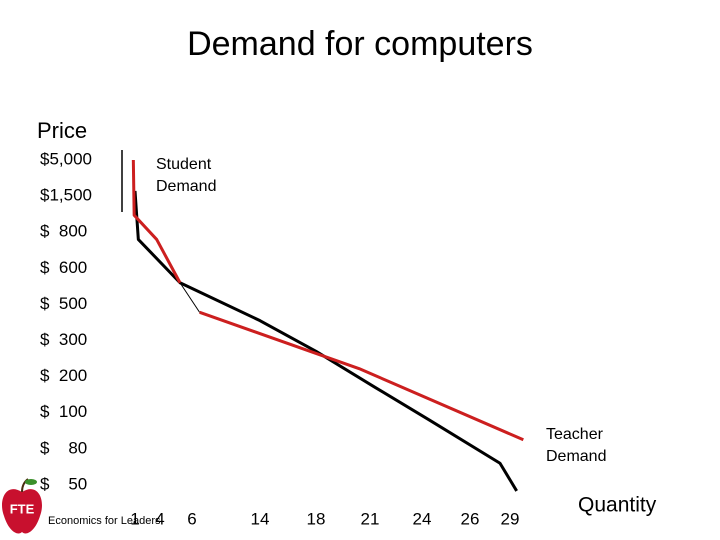  What do you see at coordinates (63, 375) in the screenshot?
I see `y-tick-label: $ 200` at bounding box center [63, 375].